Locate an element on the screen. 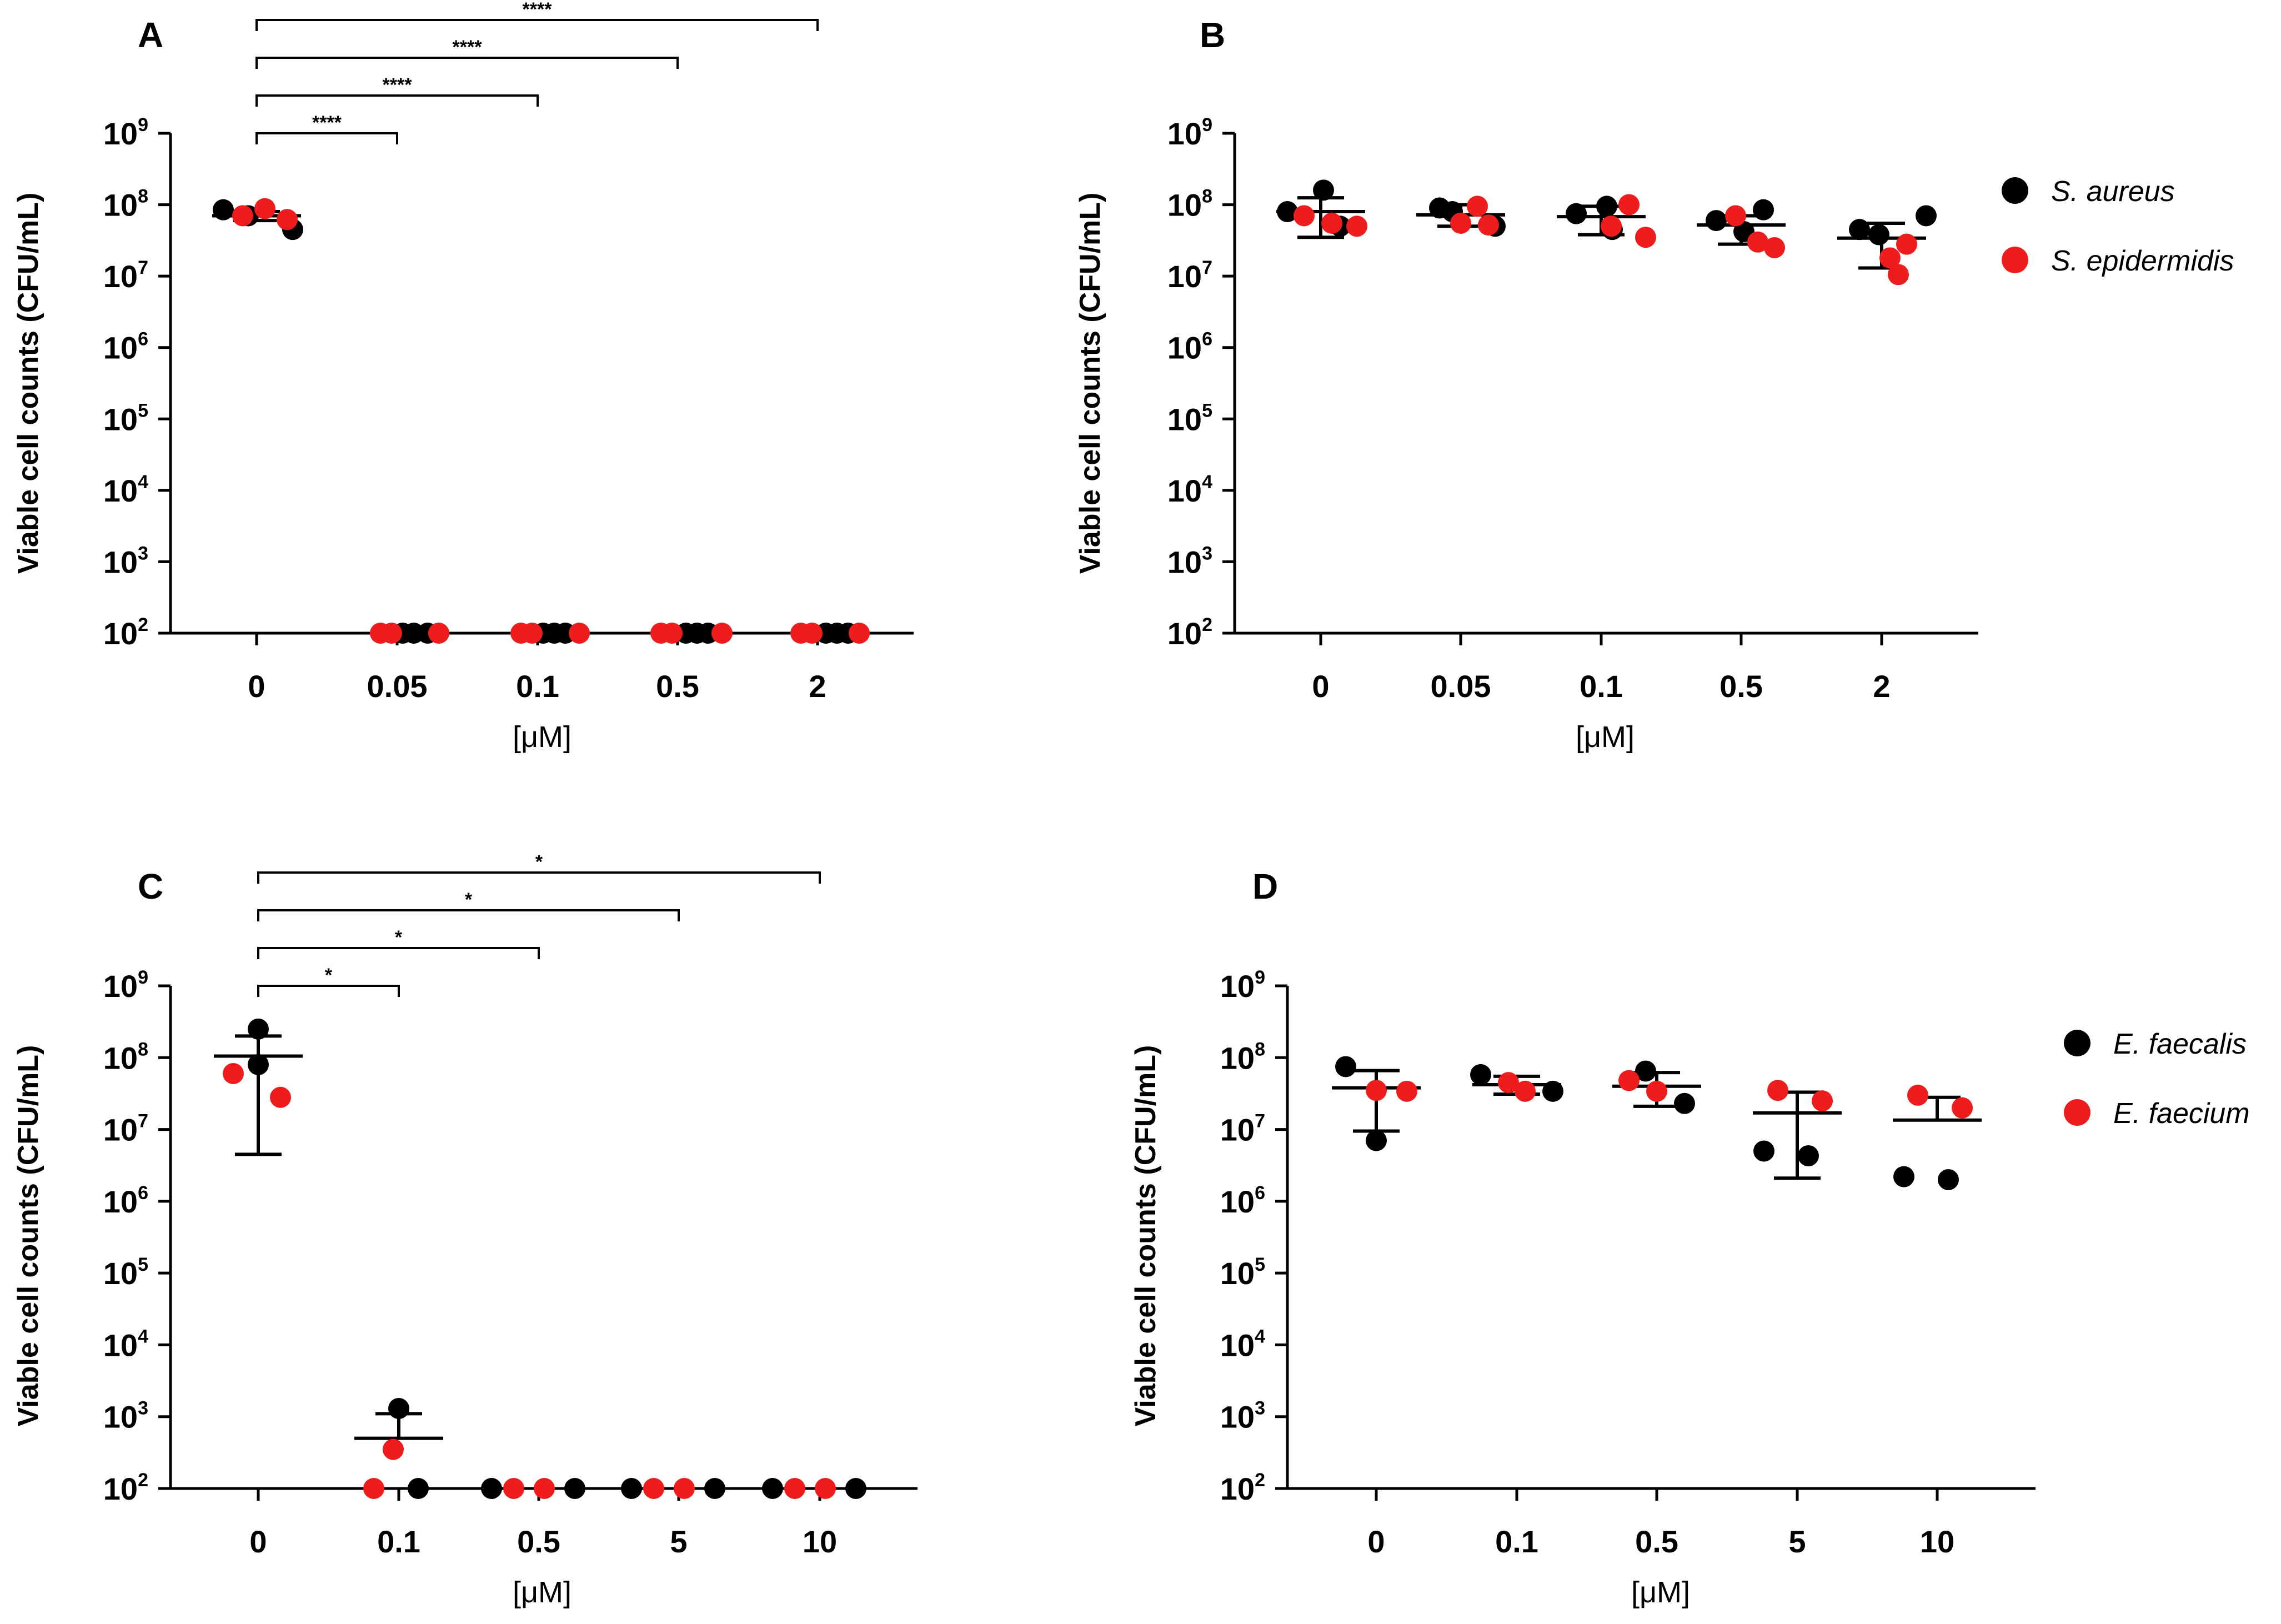 The height and width of the screenshot is (1624, 2281). legend-label: S. epidermidis is located at coordinates (2142, 261).